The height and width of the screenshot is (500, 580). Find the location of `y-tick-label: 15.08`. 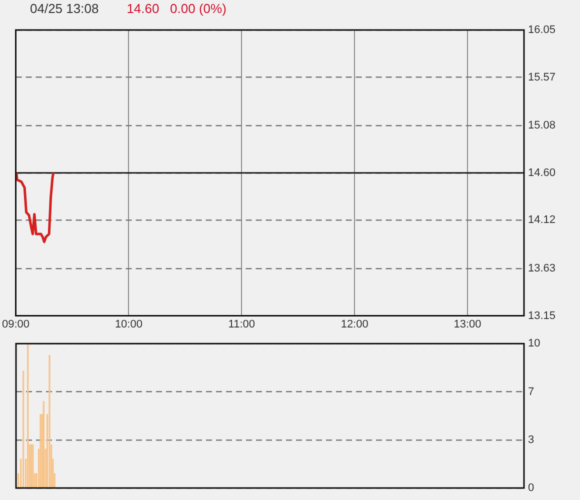

y-tick-label: 15.08 is located at coordinates (542, 126).